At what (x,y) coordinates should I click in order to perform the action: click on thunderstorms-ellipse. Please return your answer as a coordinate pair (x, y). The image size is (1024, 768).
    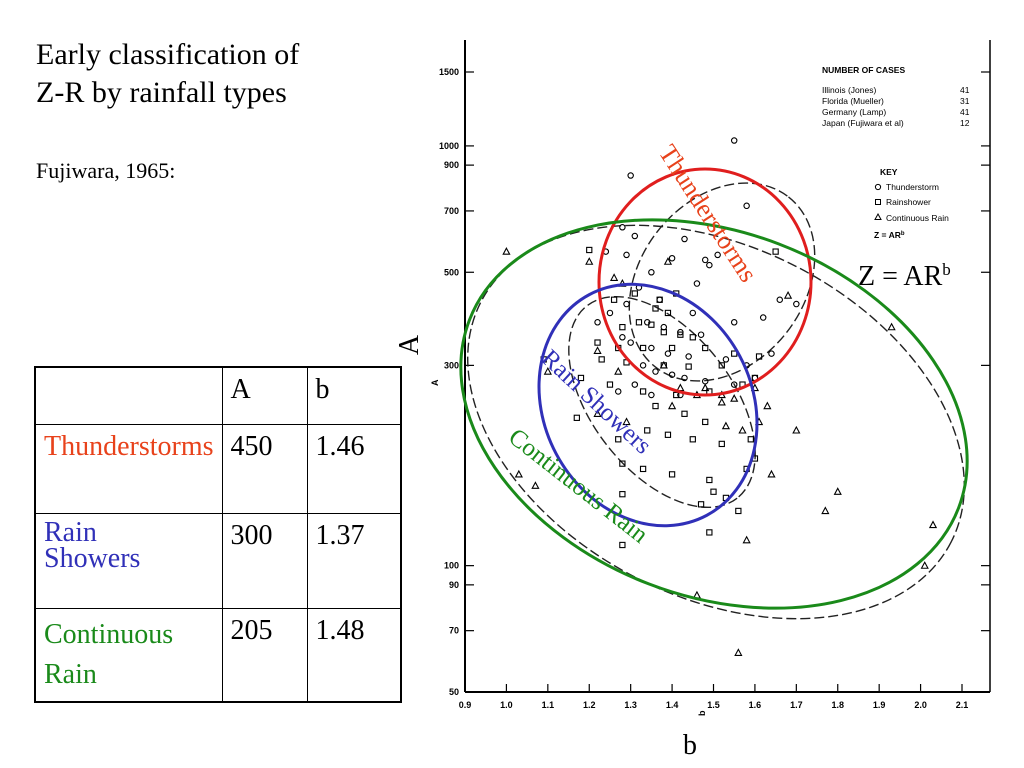
    Looking at the image, I should click on (705, 282).